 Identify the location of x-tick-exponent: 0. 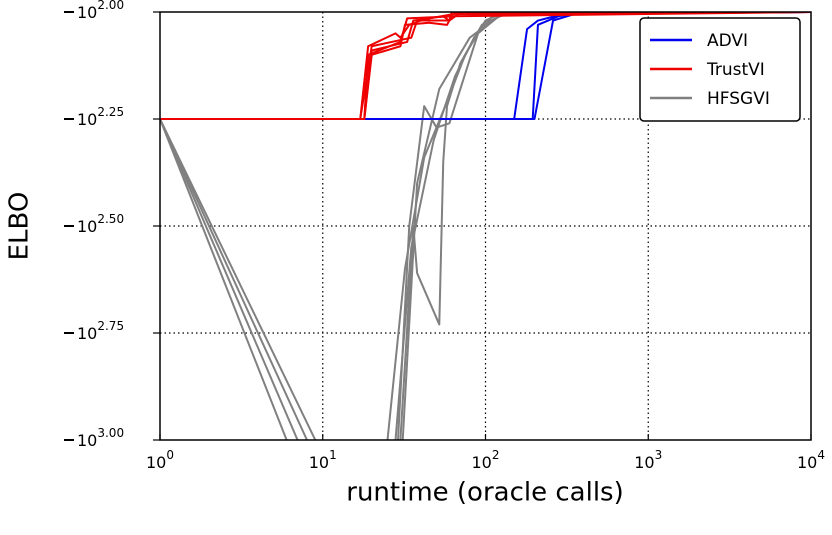
(170, 455).